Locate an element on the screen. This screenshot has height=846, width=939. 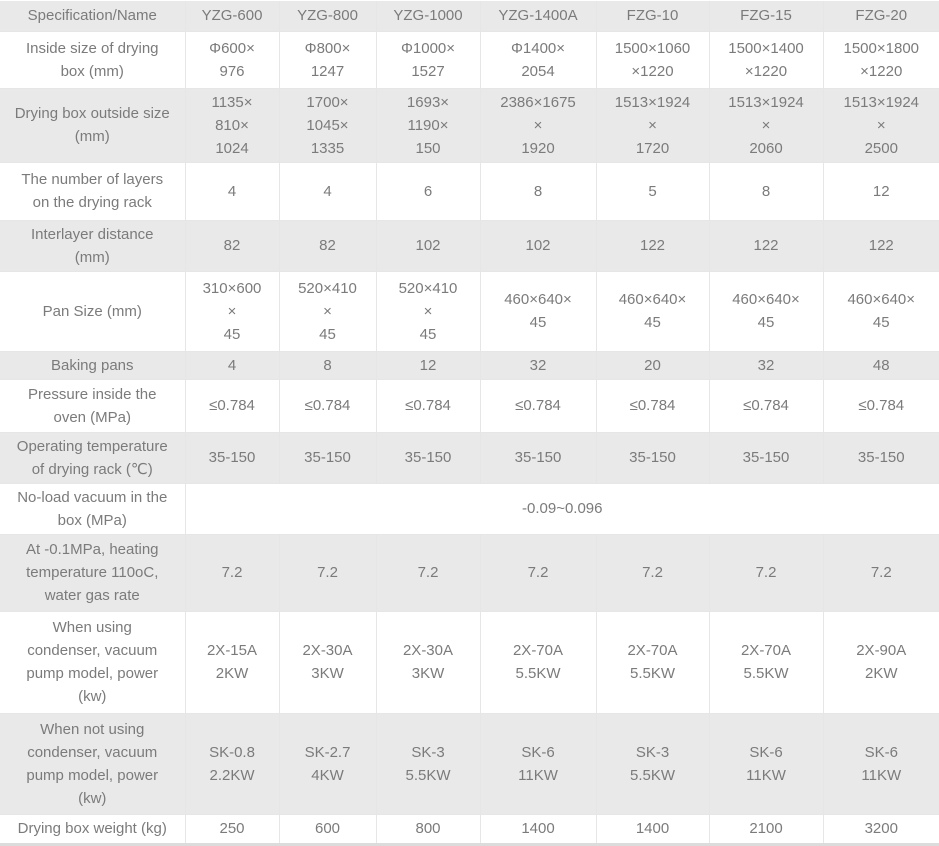
value-cell: 1513×1924 × 2060 is located at coordinates (766, 125).